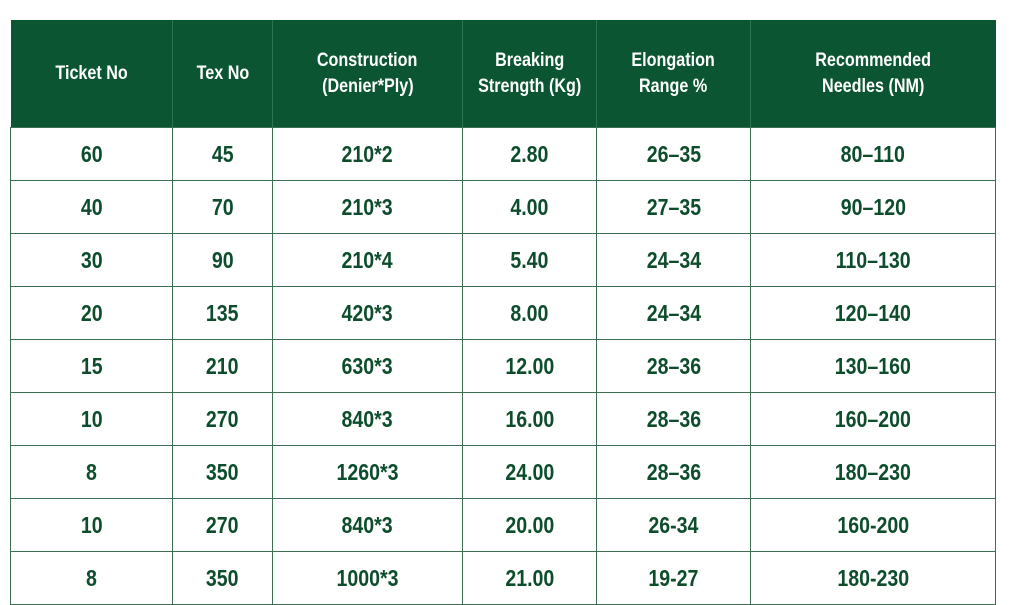 The image size is (1024, 605). Describe the element at coordinates (367, 577) in the screenshot. I see `cell-text: 1000*3` at that location.